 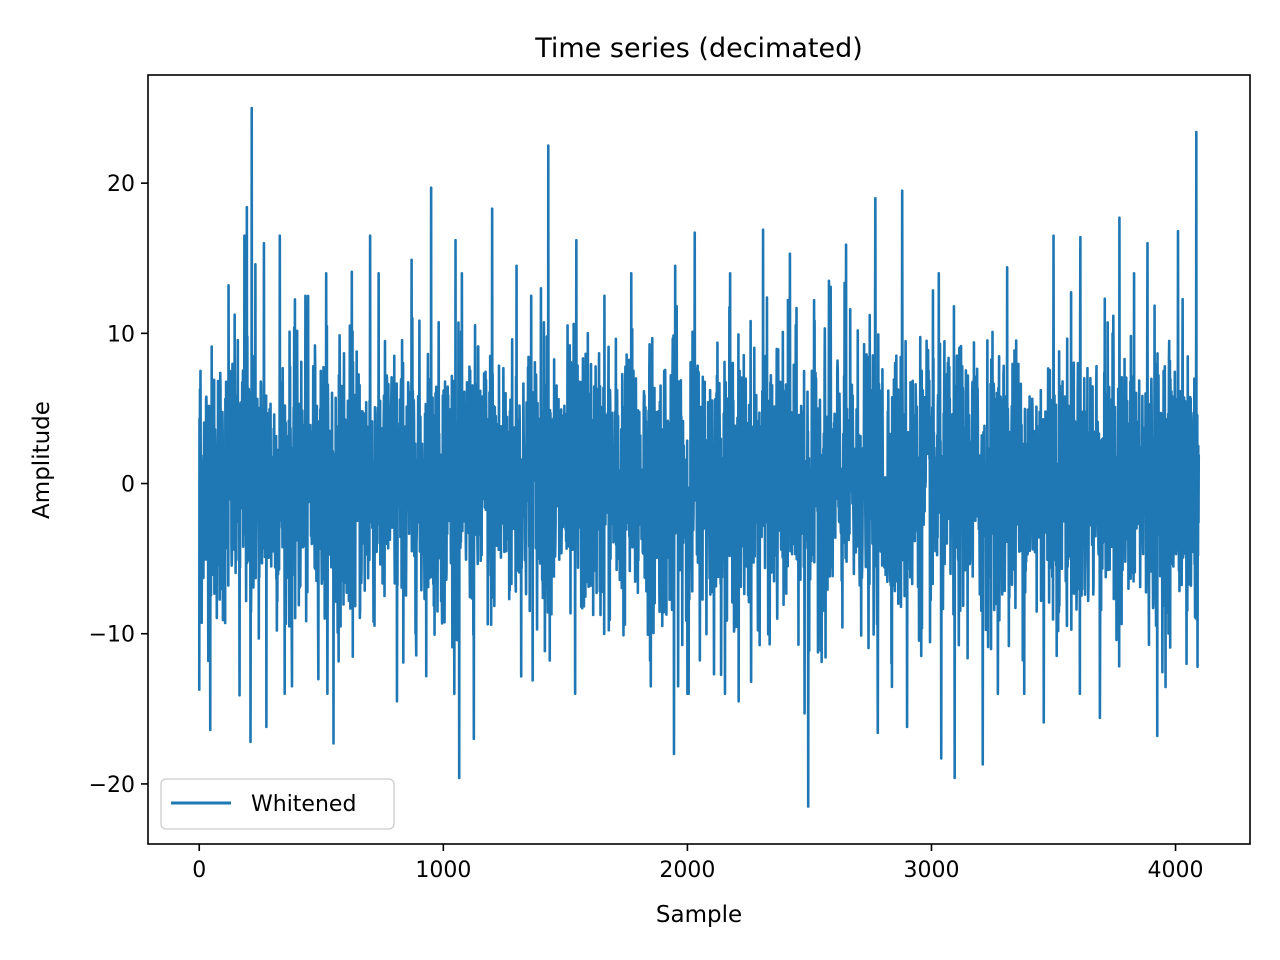 What do you see at coordinates (128, 485) in the screenshot?
I see `y-tick-label: 0` at bounding box center [128, 485].